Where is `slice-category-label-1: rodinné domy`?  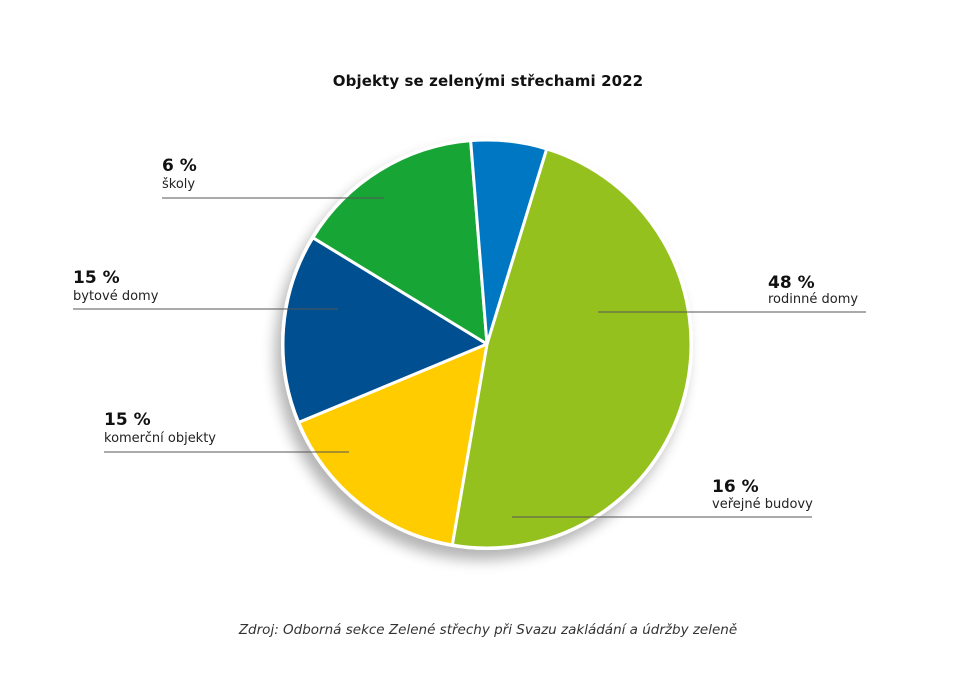 slice-category-label-1: rodinné domy is located at coordinates (813, 299).